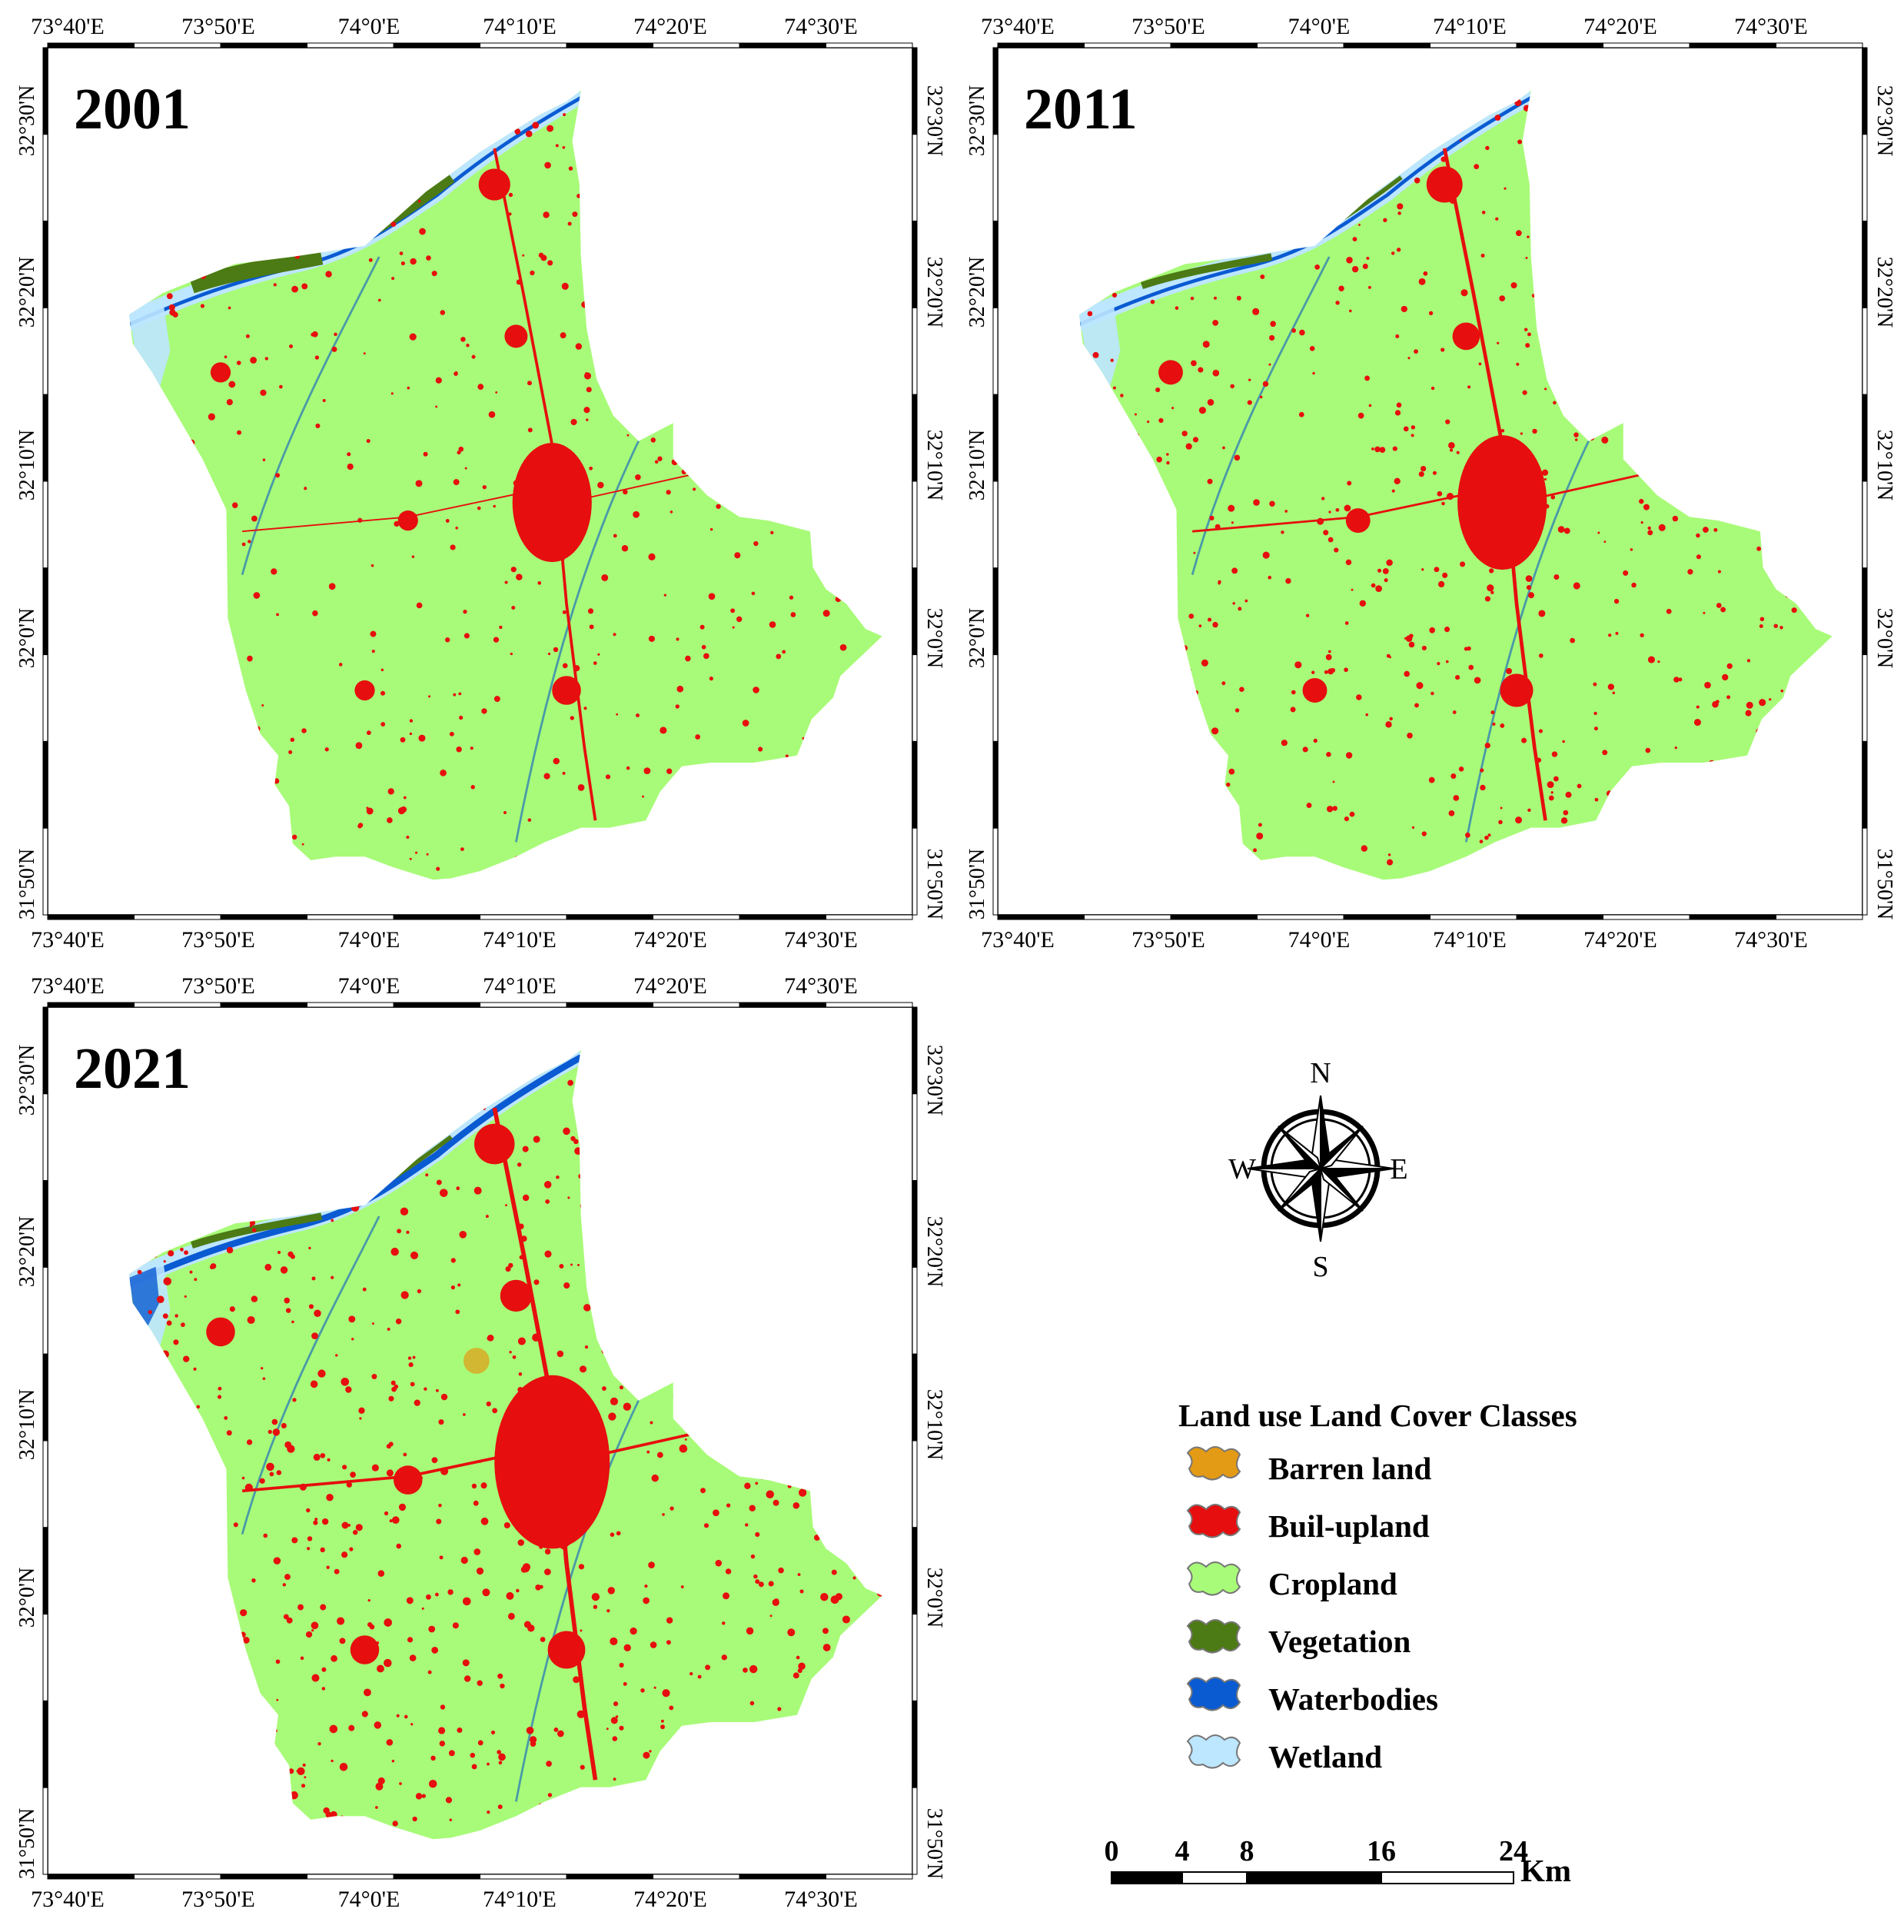 This screenshot has width=1904, height=1932. What do you see at coordinates (520, 940) in the screenshot?
I see `lon-tick-label-bottom: 74°10'E` at bounding box center [520, 940].